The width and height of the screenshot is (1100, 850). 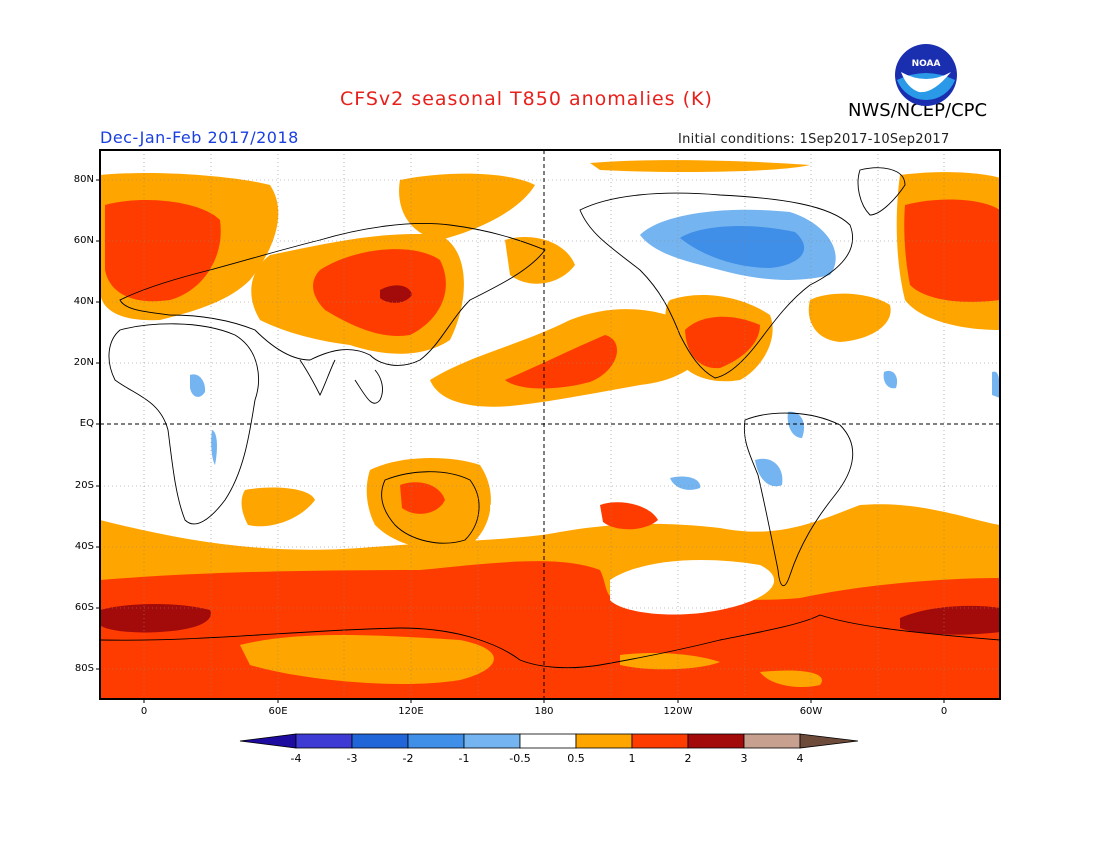 I want to click on lon-label: 120W, so click(x=678, y=711).